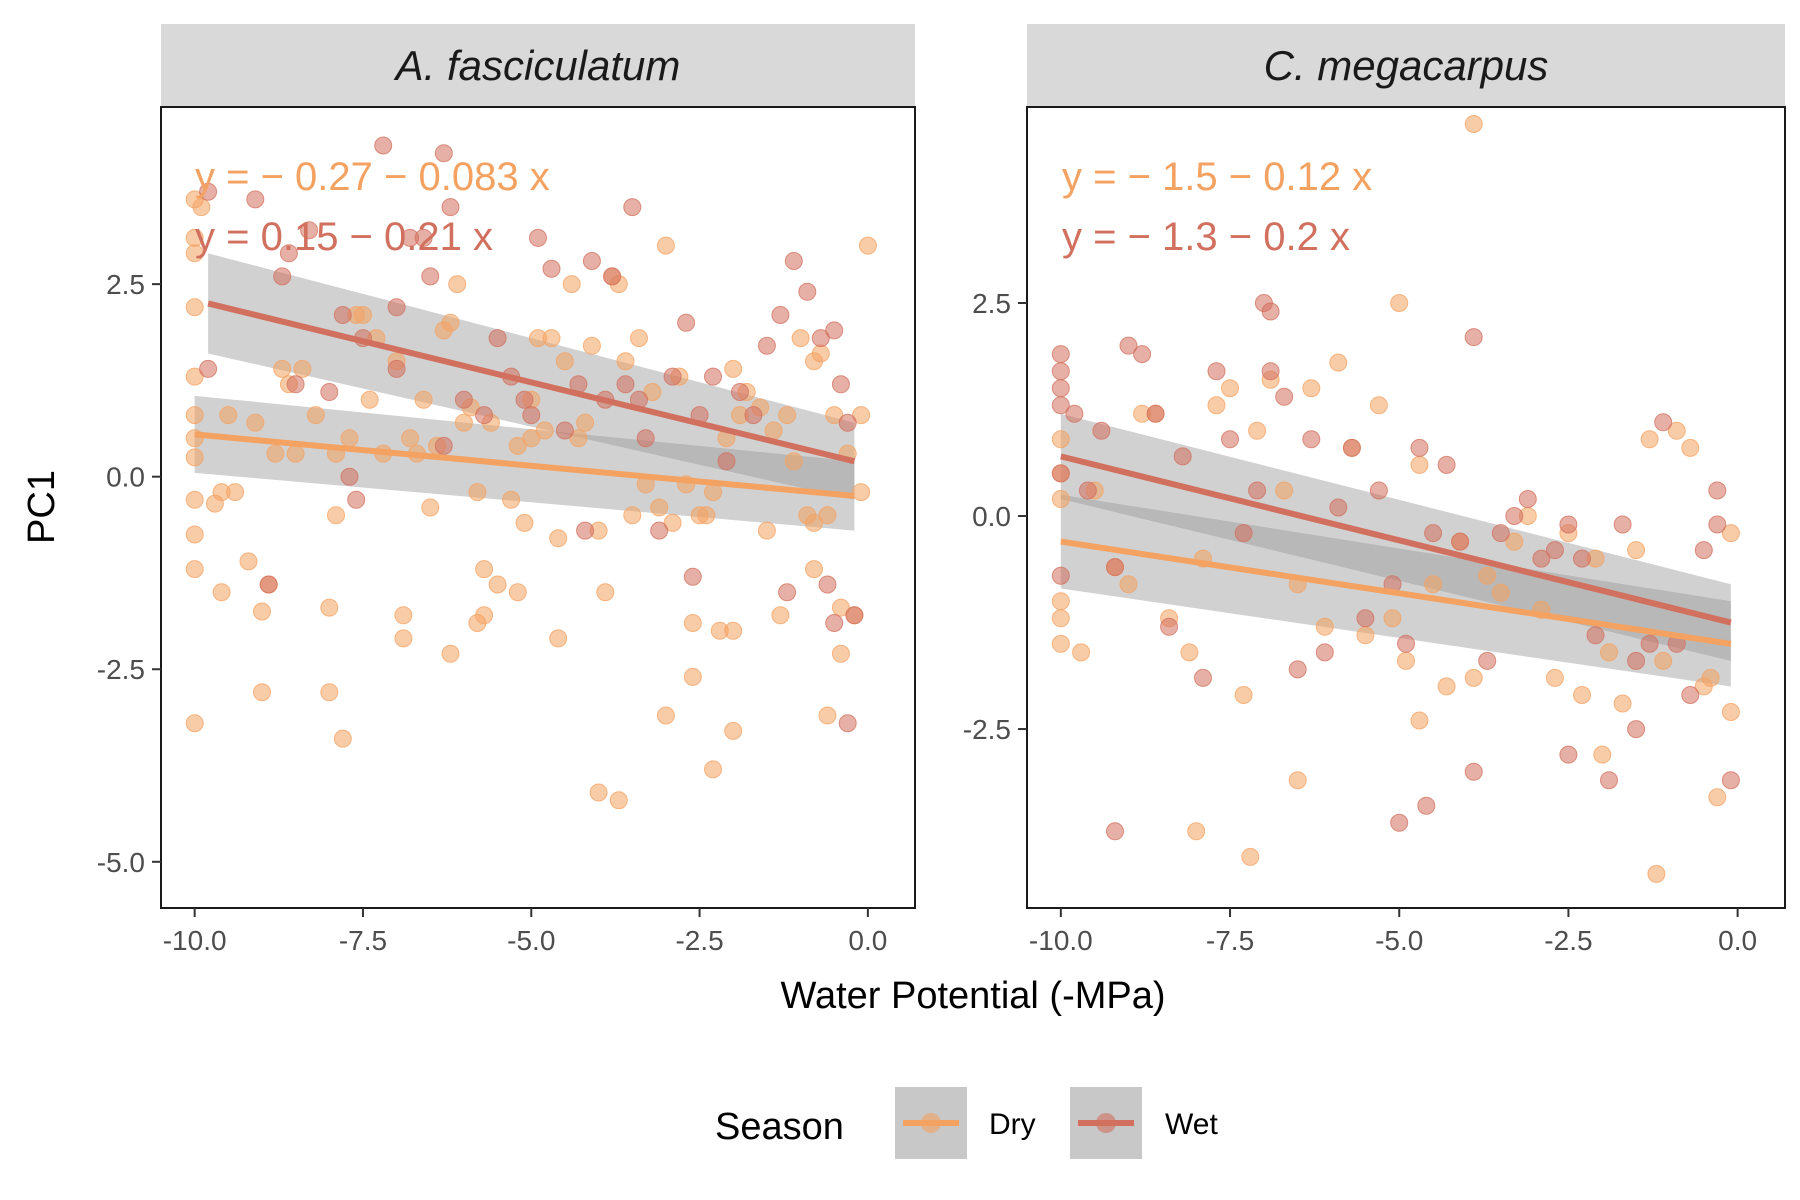  Describe the element at coordinates (867, 940) in the screenshot. I see `x-tick-label: 0.0` at that location.